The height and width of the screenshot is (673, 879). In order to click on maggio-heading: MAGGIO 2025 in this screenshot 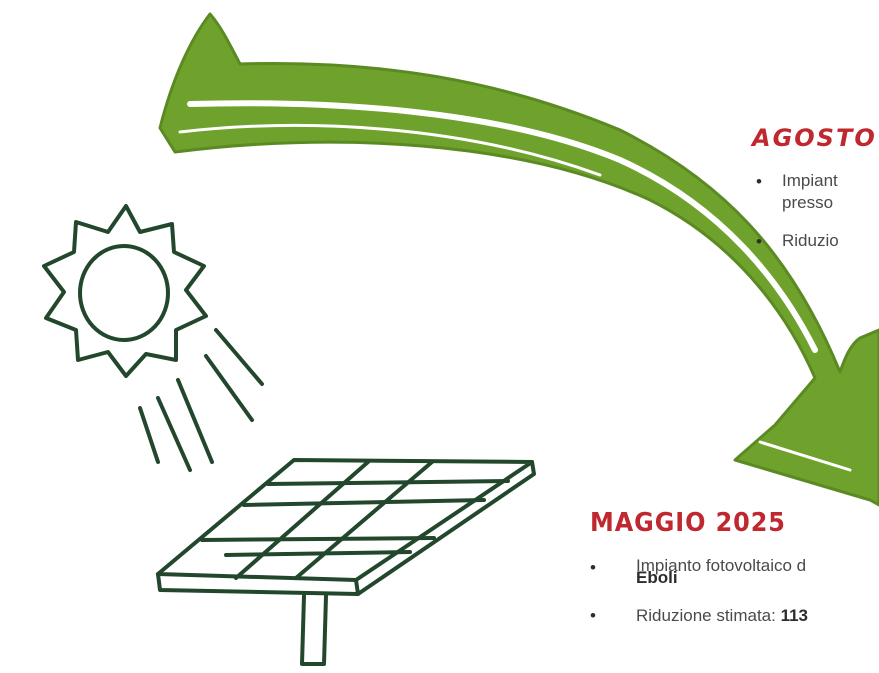, I will do `click(688, 523)`.